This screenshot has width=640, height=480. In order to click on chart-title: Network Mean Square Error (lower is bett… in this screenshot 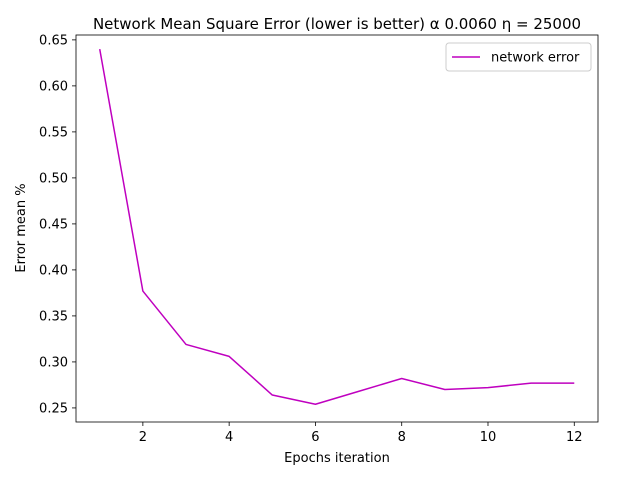, I will do `click(337, 24)`.